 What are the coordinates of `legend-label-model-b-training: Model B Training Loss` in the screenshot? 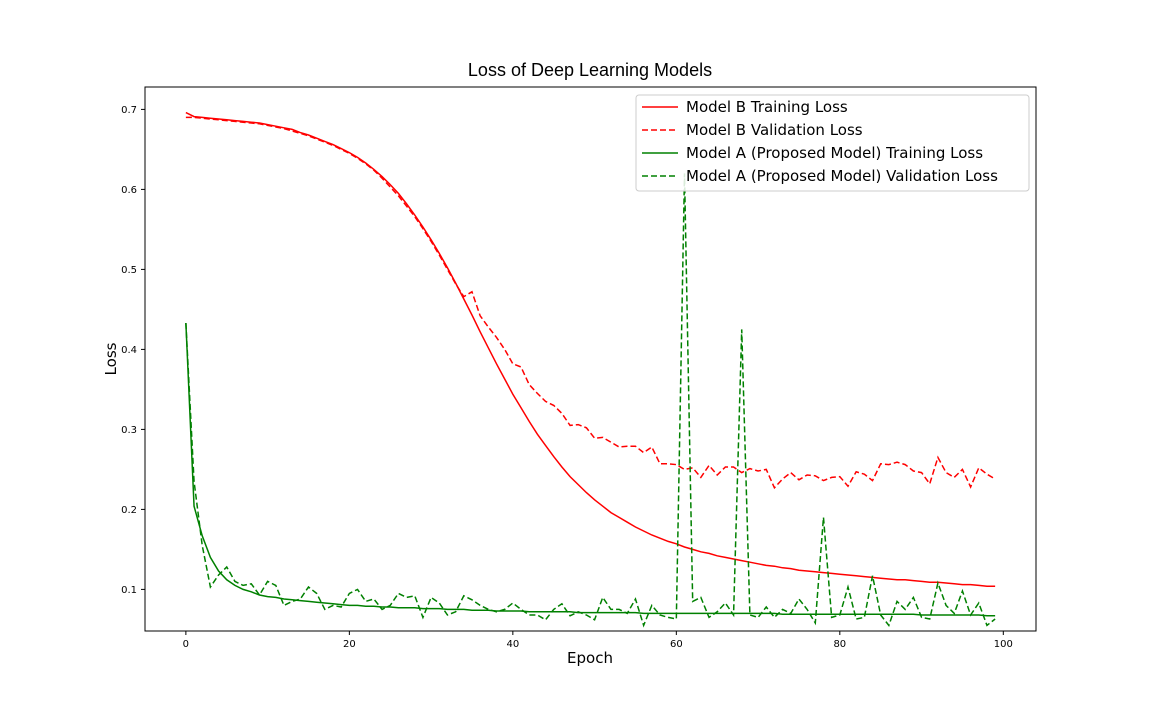 It's located at (767, 107).